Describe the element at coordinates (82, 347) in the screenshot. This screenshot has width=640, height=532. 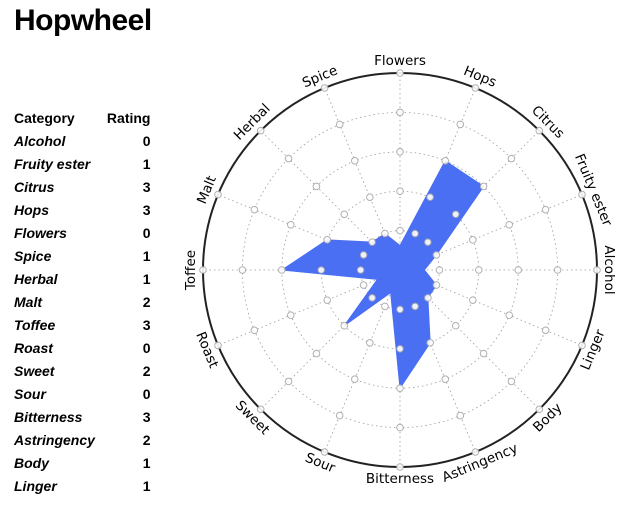
I see `table-row: Roast 0` at that location.